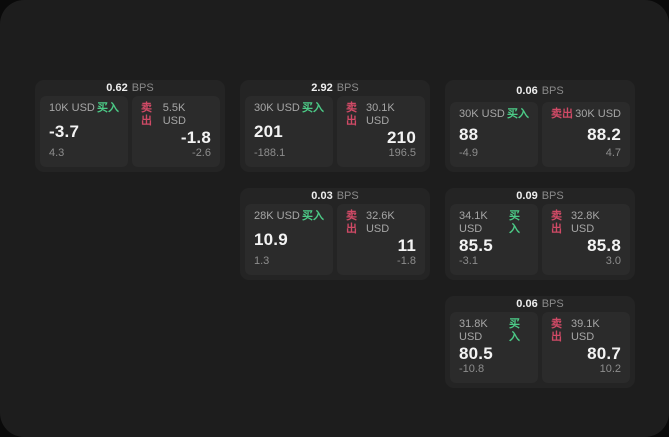 This screenshot has width=669, height=437. What do you see at coordinates (613, 153) in the screenshot?
I see `sell-delta: 4.7` at bounding box center [613, 153].